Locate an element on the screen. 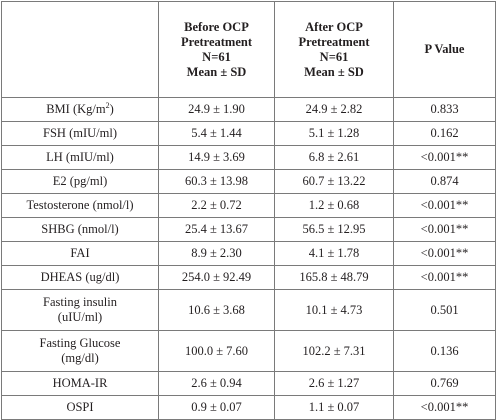 The width and height of the screenshot is (497, 420). before-cell: 24.9 ± 1.90 is located at coordinates (216, 109).